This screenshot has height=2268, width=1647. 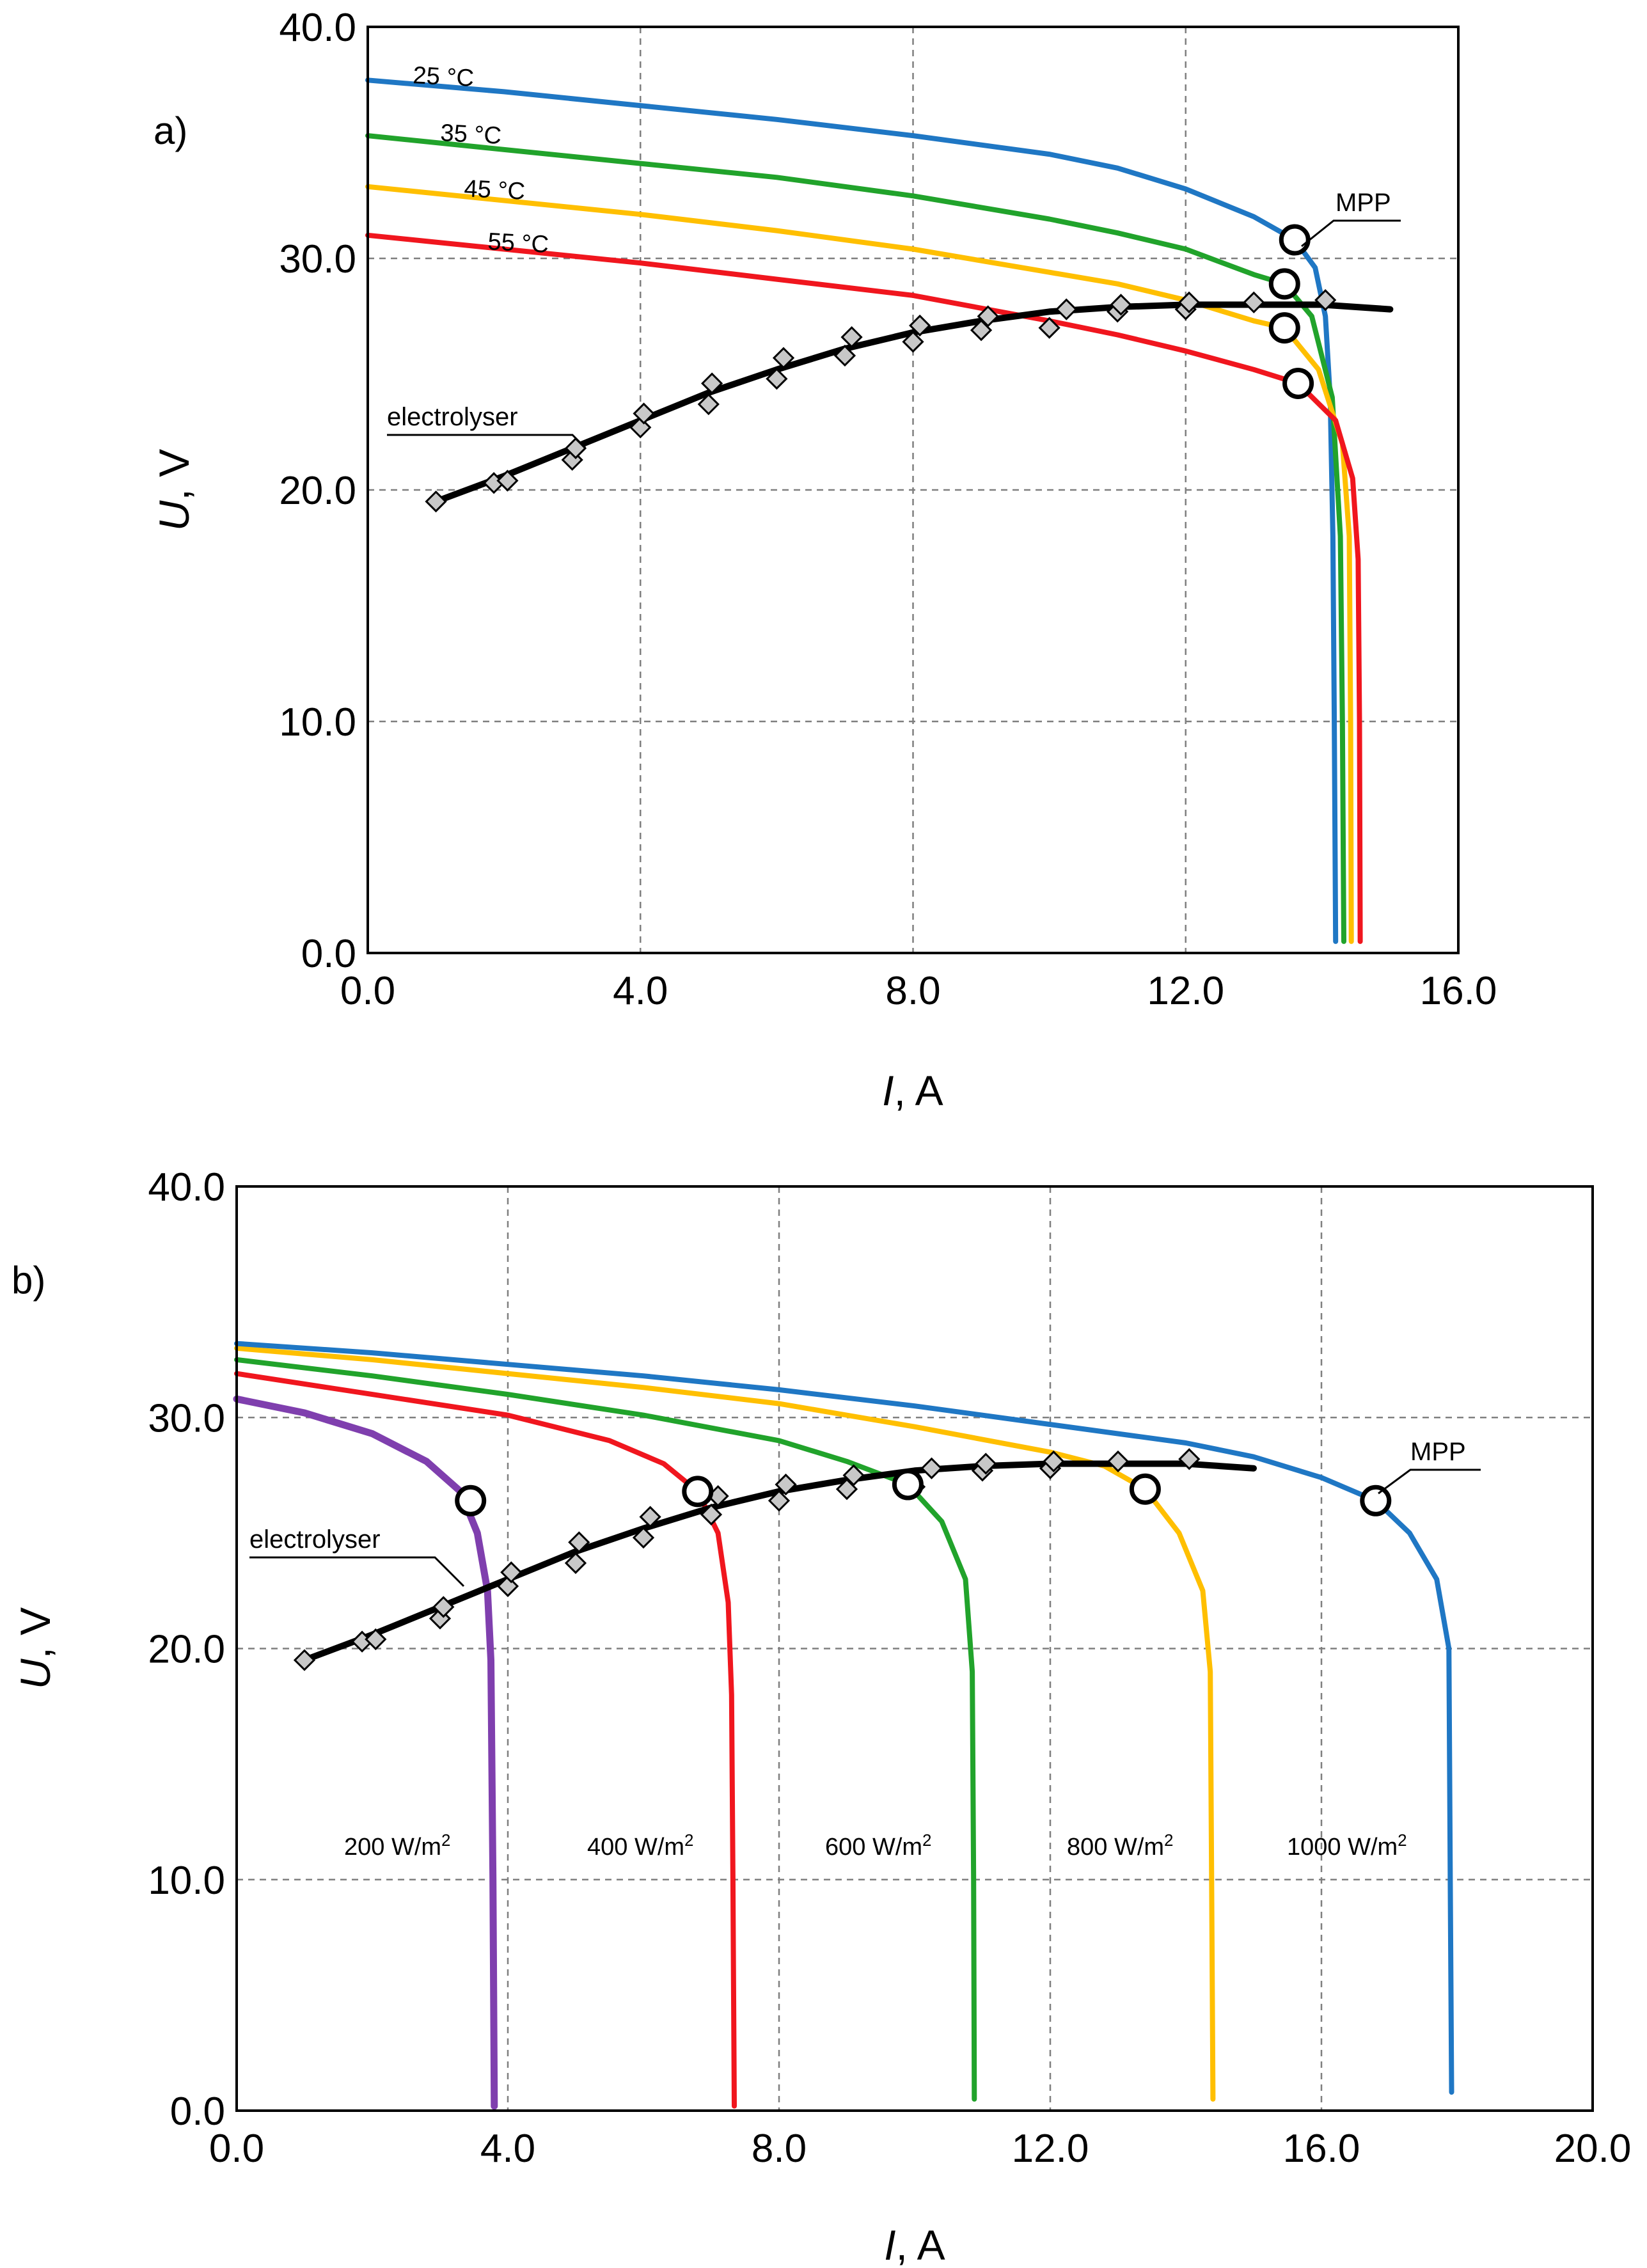 What do you see at coordinates (779, 2149) in the screenshot?
I see `panel-b-x-tick-label: 8.0` at bounding box center [779, 2149].